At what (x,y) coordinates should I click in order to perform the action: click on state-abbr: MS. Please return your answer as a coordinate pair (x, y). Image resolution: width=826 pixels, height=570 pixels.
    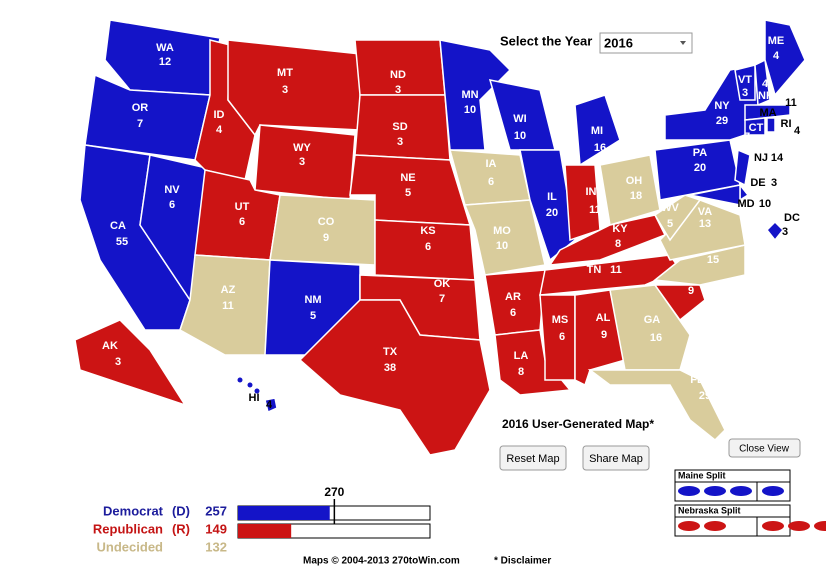
    Looking at the image, I should click on (560, 320).